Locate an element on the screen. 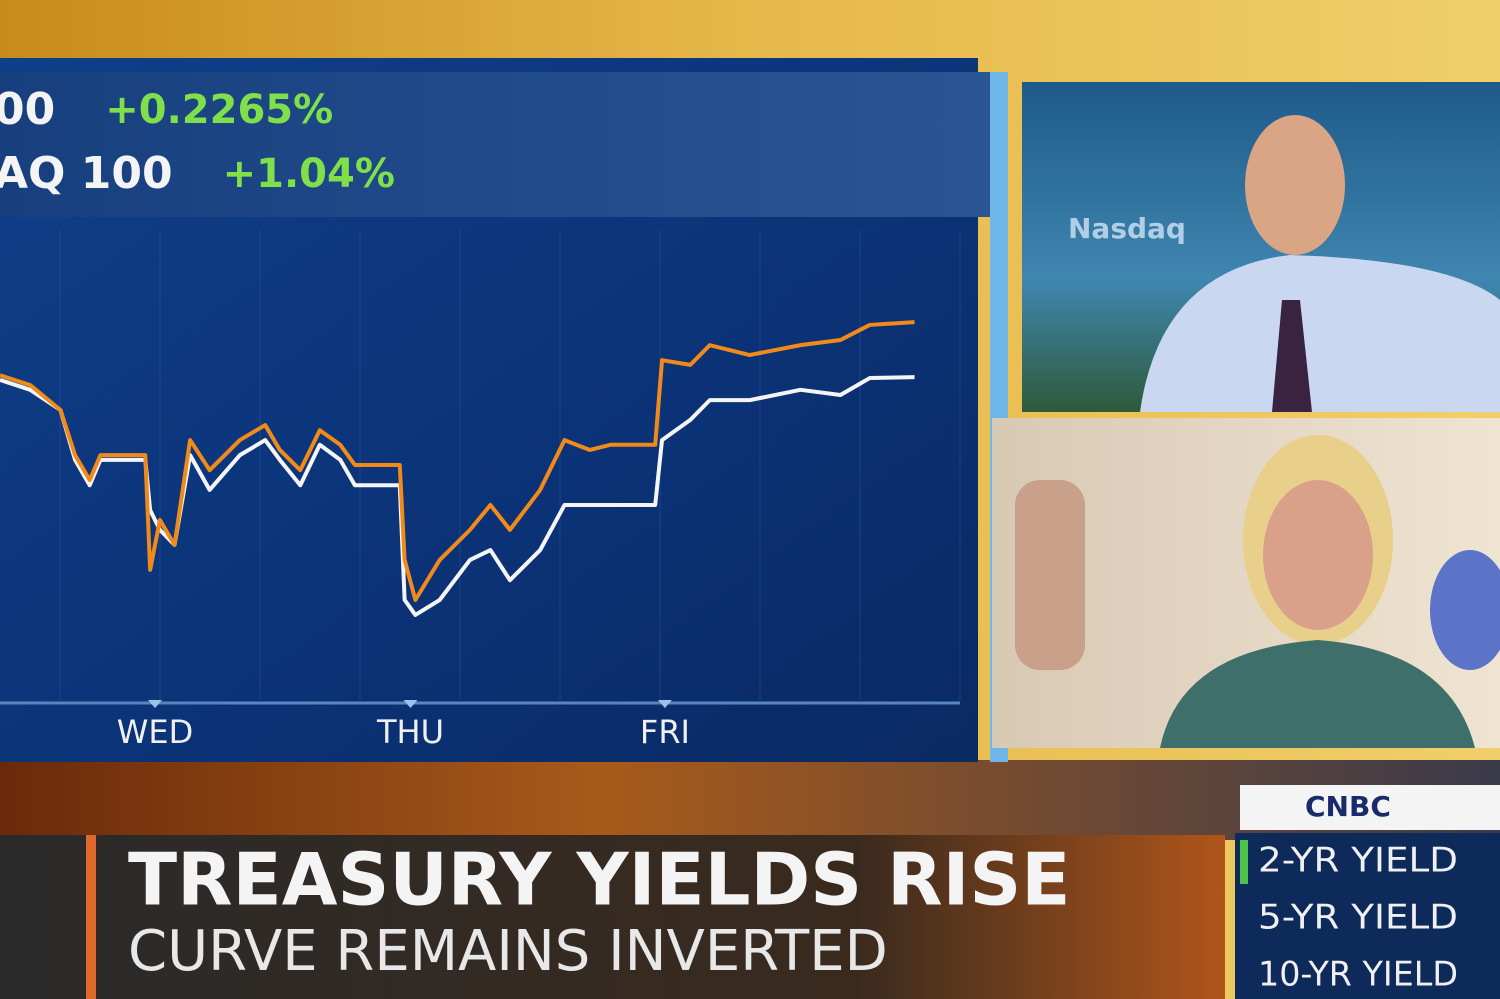  ticker-name: AQ 100 is located at coordinates (86, 173).